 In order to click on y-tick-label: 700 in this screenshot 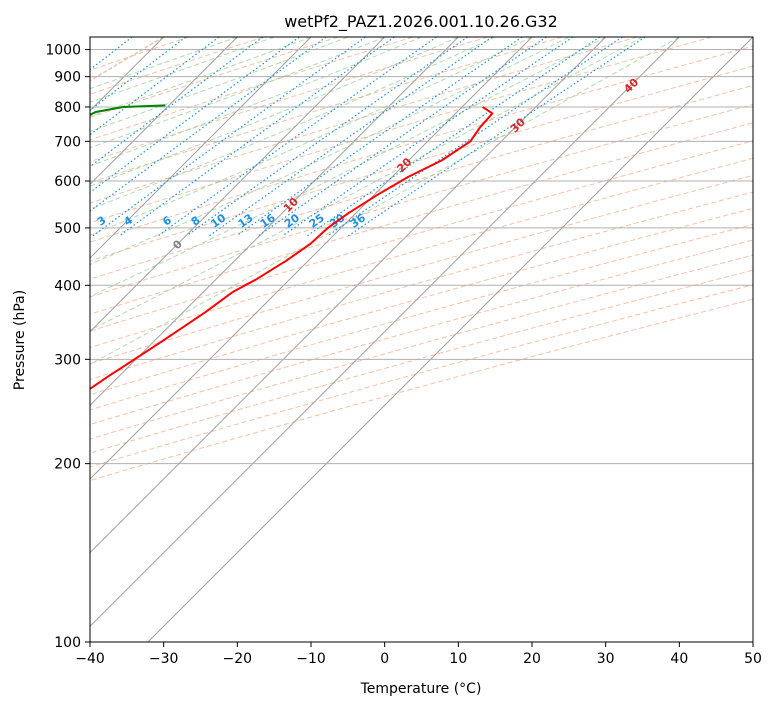, I will do `click(67, 142)`.